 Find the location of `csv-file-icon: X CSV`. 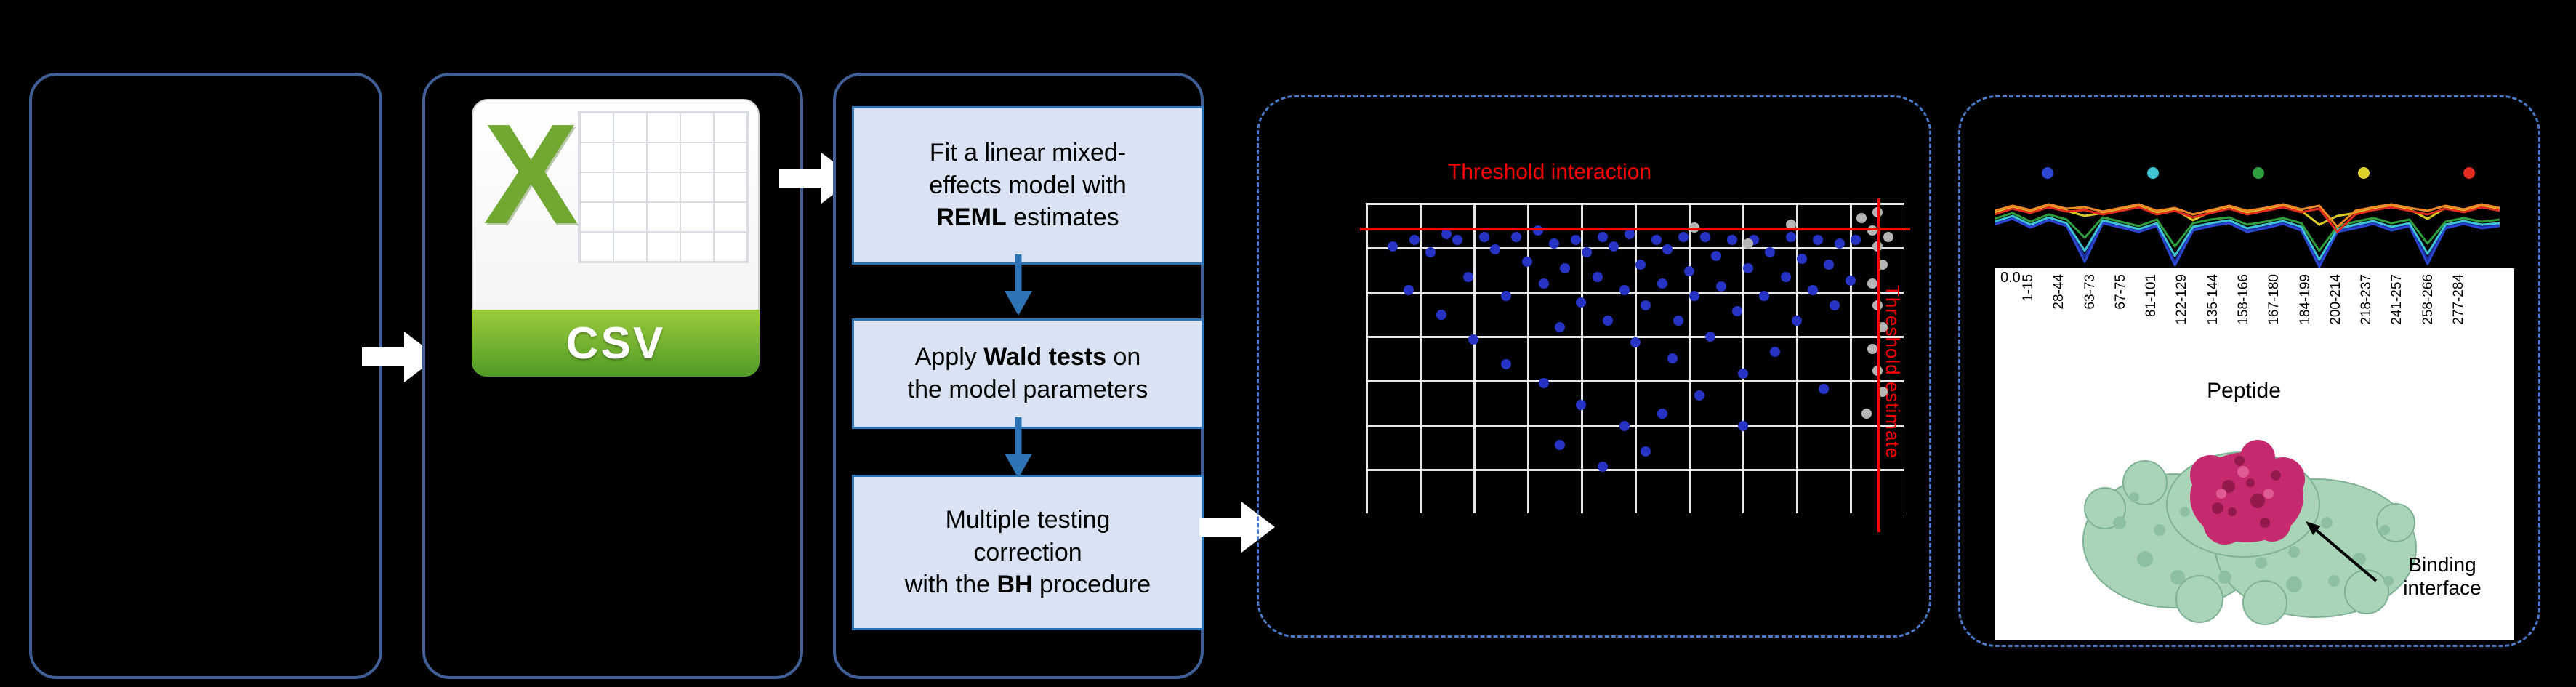

csv-file-icon: X CSV is located at coordinates (616, 236).